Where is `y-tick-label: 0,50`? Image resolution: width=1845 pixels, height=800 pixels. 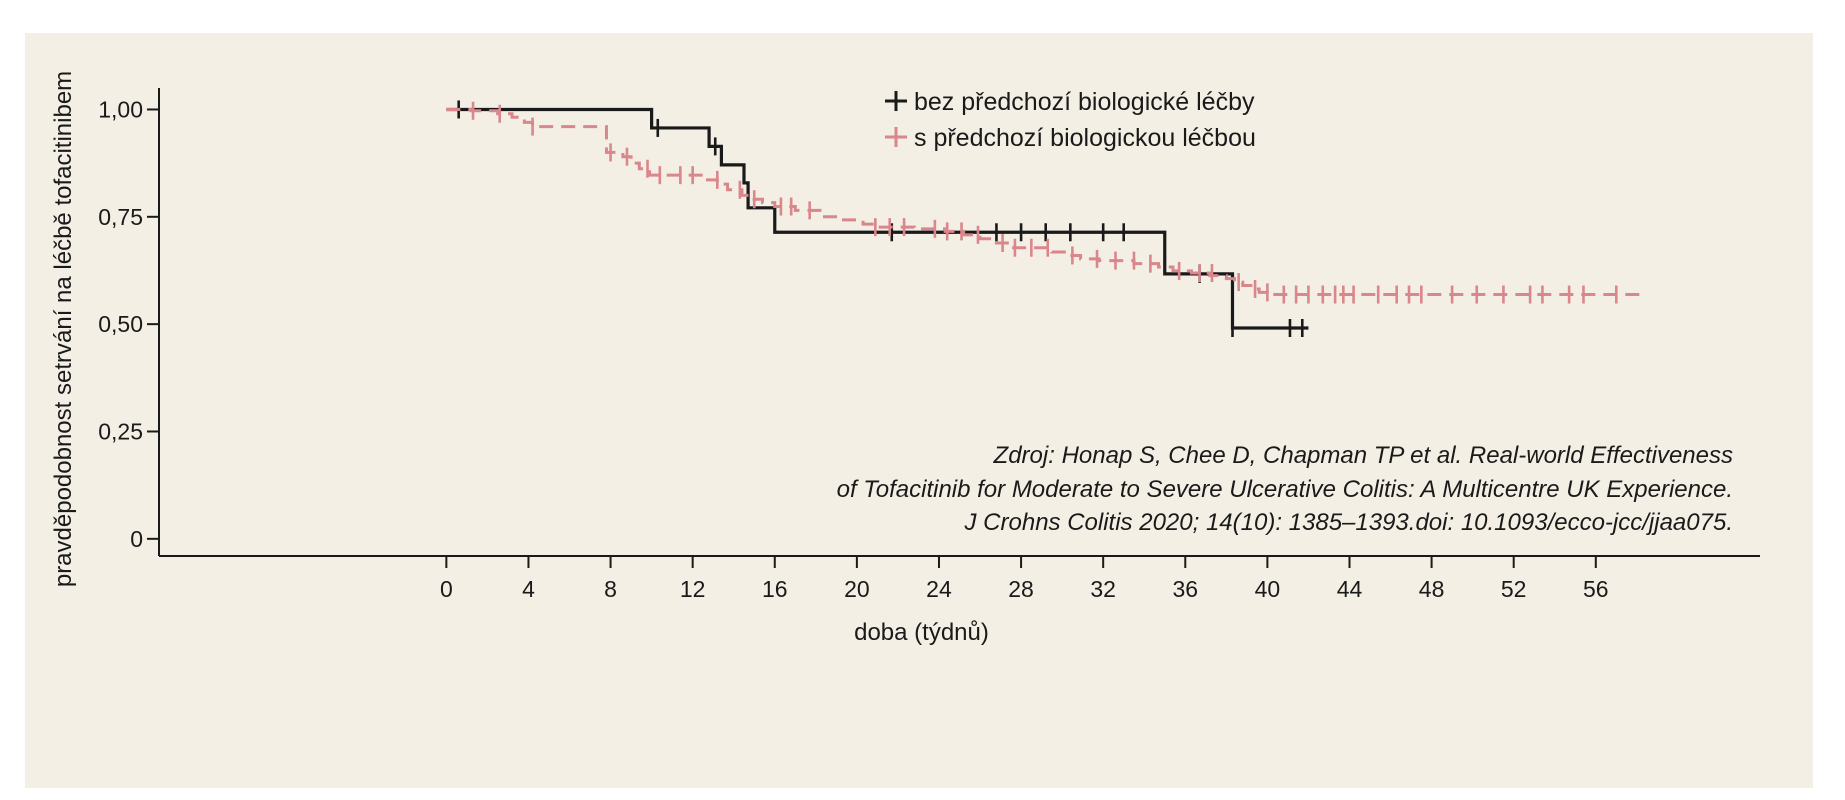
y-tick-label: 0,50 is located at coordinates (120, 324).